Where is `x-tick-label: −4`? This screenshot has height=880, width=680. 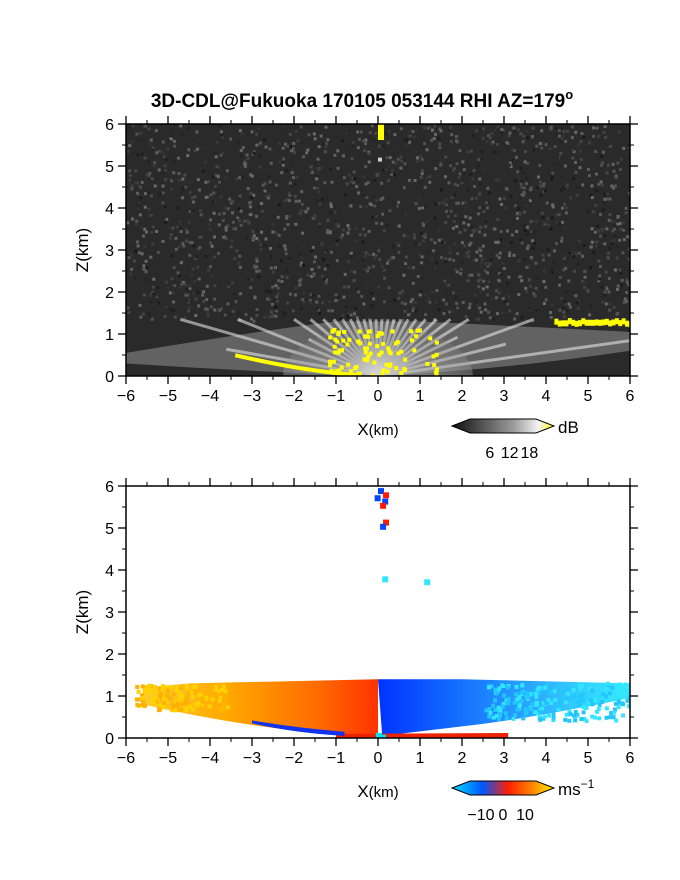
x-tick-label: −4 is located at coordinates (210, 396).